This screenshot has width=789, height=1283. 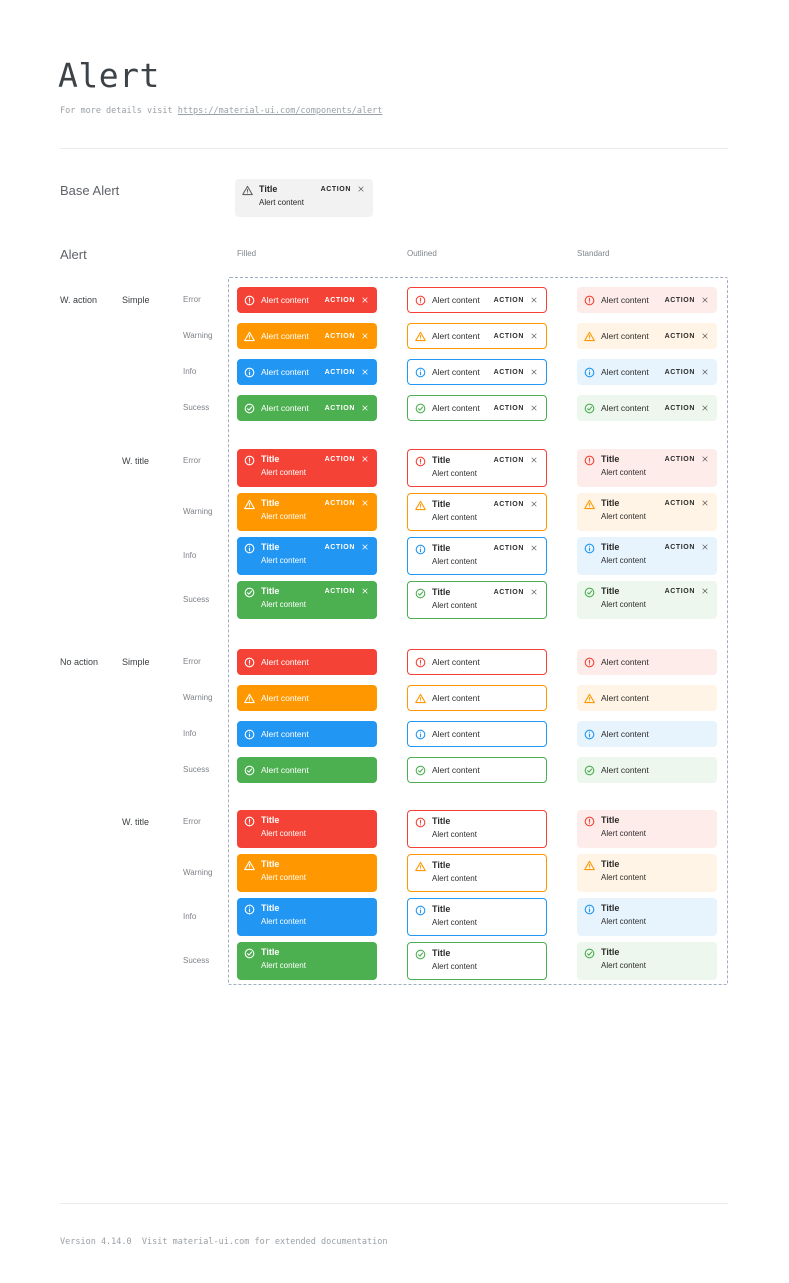 What do you see at coordinates (281, 196) in the screenshot?
I see `base-alert-body: Title Alert content` at bounding box center [281, 196].